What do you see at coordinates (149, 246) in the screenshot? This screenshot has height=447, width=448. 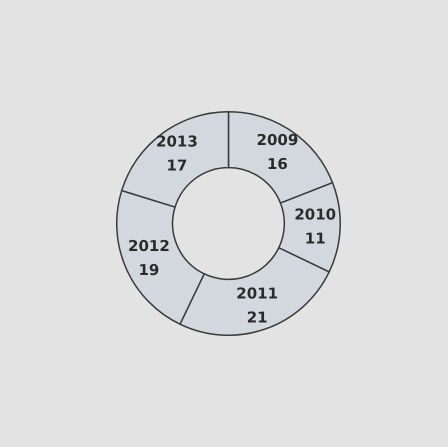 I see `slice-label: 2012` at bounding box center [149, 246].